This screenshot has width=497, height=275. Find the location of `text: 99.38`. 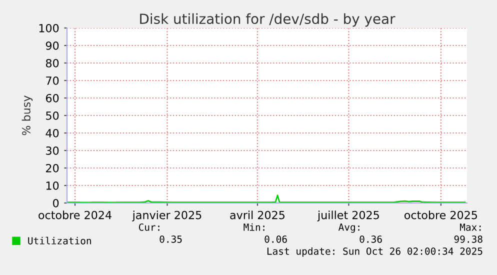

text: 99.38 is located at coordinates (468, 239).